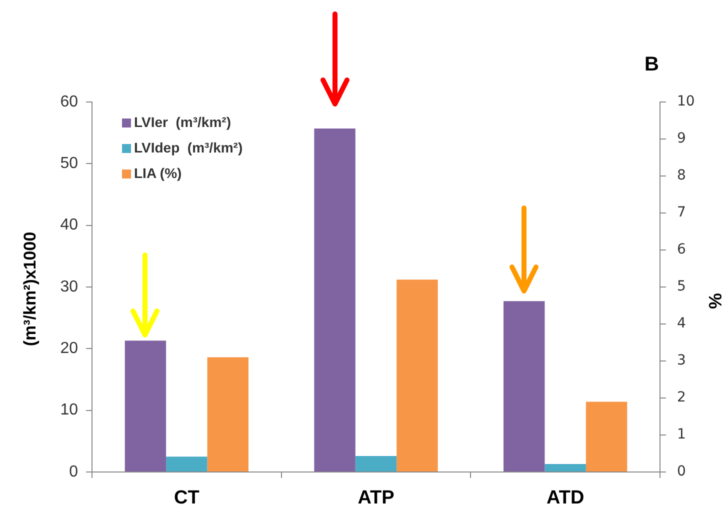  What do you see at coordinates (681, 434) in the screenshot?
I see `y2-tick-label: 1` at bounding box center [681, 434].